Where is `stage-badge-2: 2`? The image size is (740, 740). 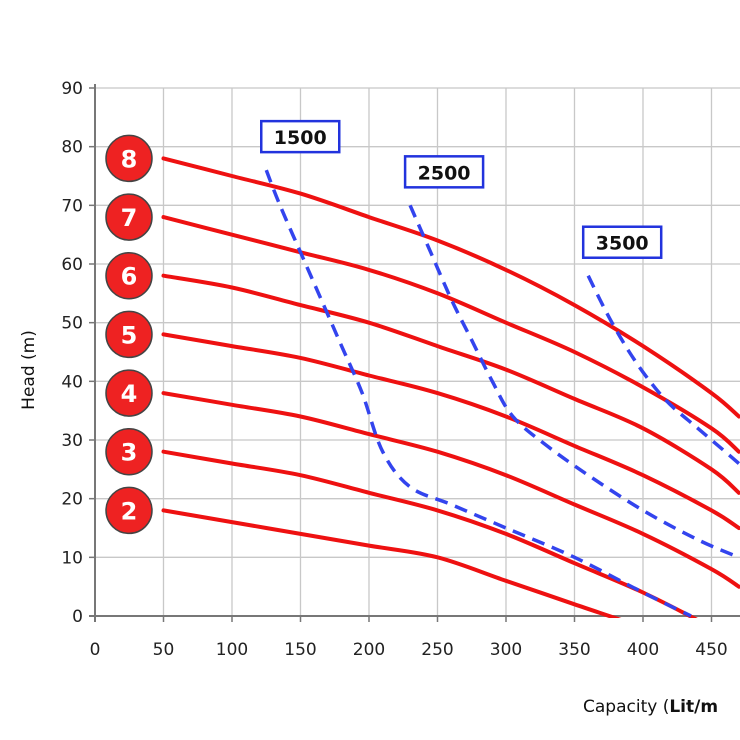 stage-badge-2: 2 is located at coordinates (129, 510).